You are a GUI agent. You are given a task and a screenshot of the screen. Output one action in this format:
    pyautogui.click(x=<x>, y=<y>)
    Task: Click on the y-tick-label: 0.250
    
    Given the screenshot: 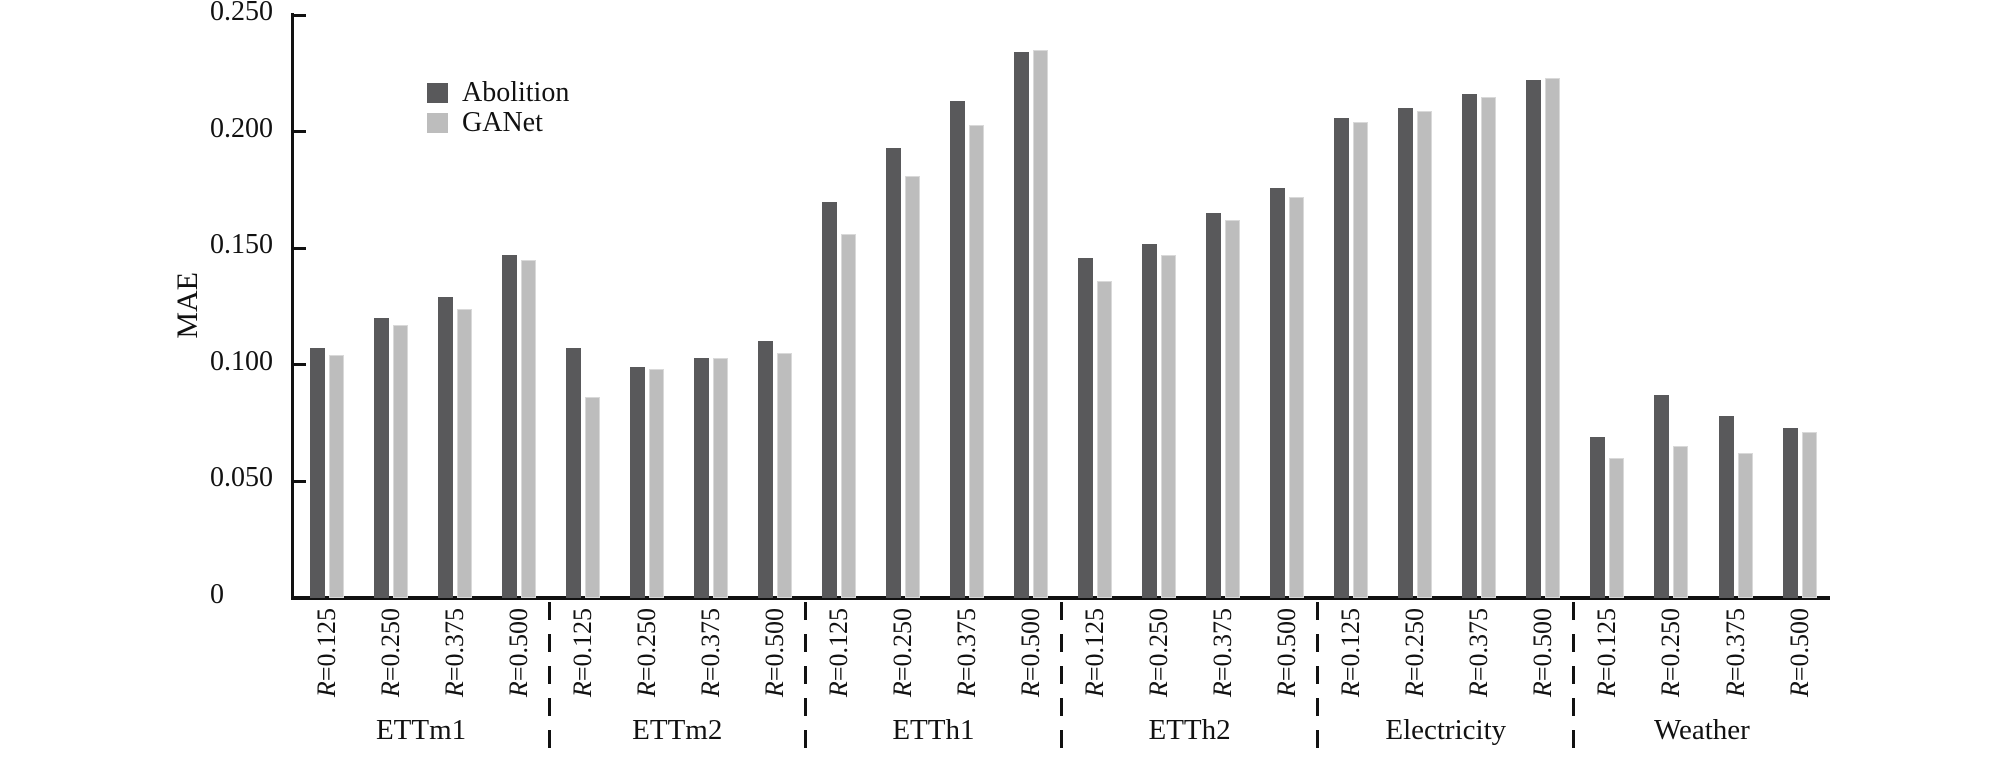 What is the action you would take?
    pyautogui.click(x=241, y=13)
    